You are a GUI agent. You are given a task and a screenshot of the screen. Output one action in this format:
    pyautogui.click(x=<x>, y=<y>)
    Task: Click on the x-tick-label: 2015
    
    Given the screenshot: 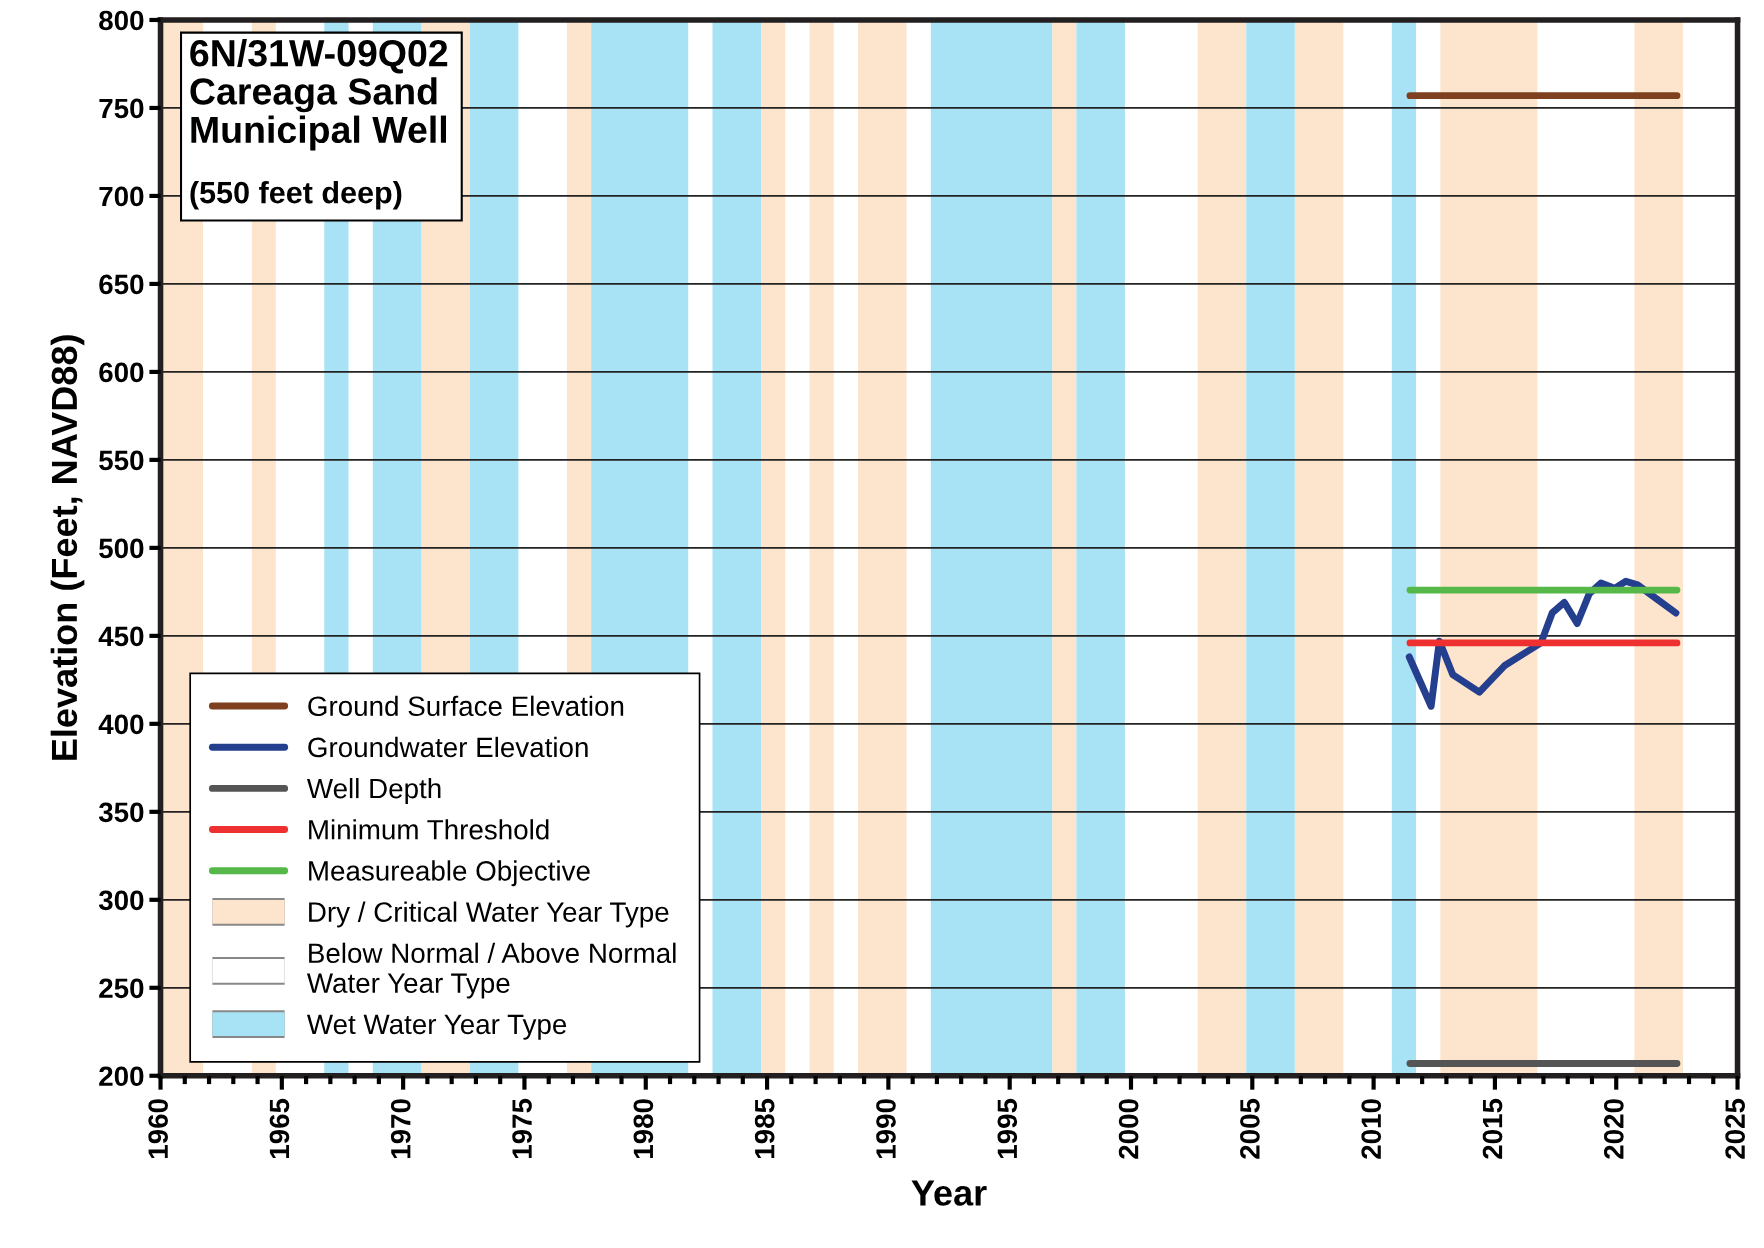 What is the action you would take?
    pyautogui.click(x=1492, y=1128)
    